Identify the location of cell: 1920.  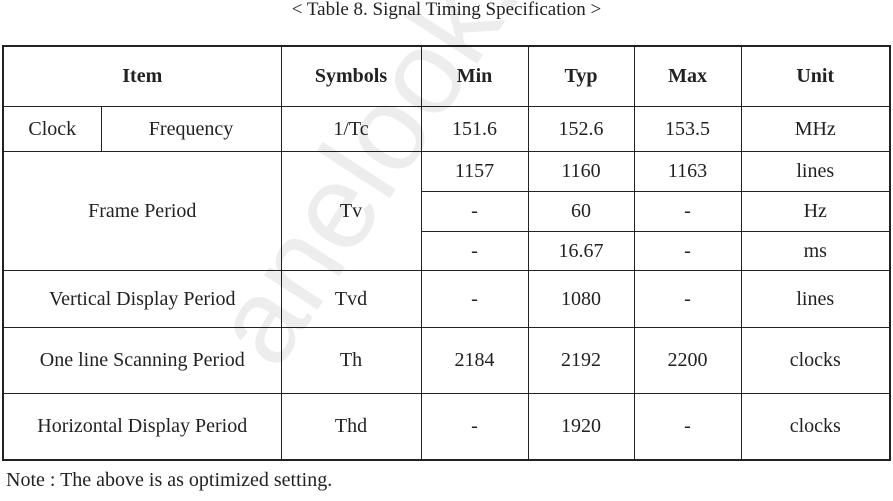
(581, 426).